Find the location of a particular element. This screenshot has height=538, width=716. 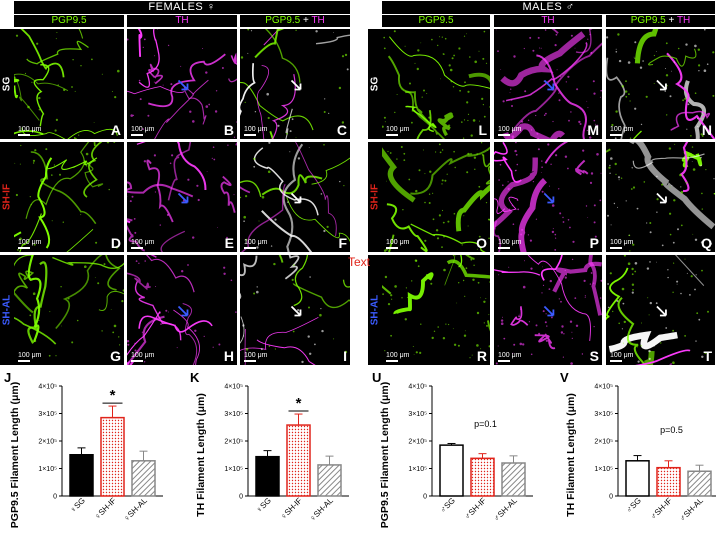

males-micrograph-Q: 100 μm Q is located at coordinates (660, 197).